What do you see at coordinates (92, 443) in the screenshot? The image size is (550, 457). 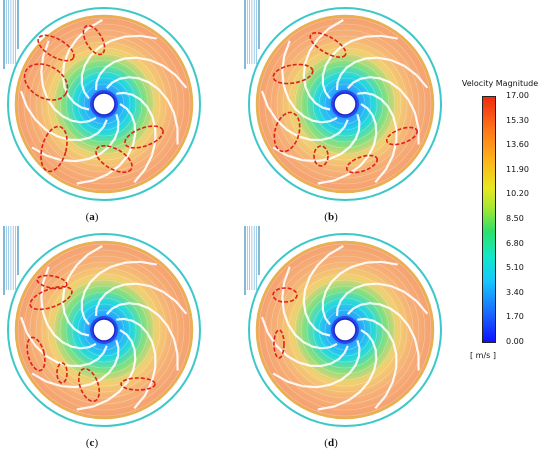 I see `caption-c: (c)` at bounding box center [92, 443].